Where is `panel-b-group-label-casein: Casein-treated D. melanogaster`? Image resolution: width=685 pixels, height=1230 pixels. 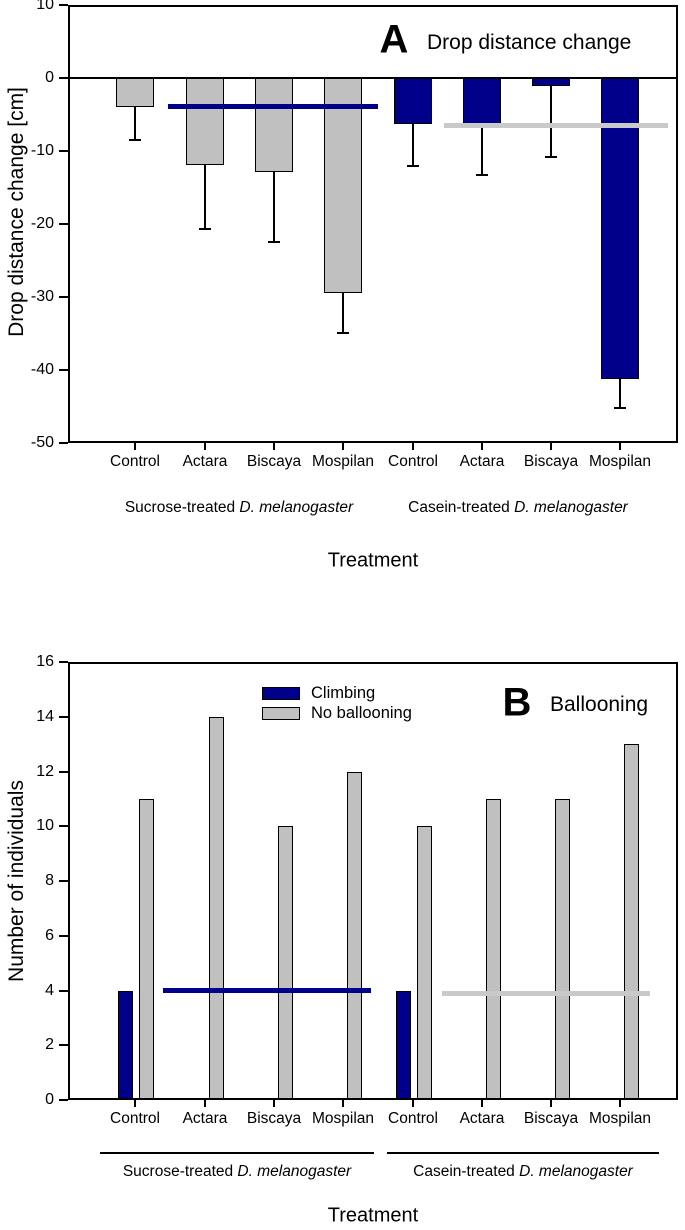
panel-b-group-label-casein: Casein-treated D. melanogaster is located at coordinates (523, 1172).